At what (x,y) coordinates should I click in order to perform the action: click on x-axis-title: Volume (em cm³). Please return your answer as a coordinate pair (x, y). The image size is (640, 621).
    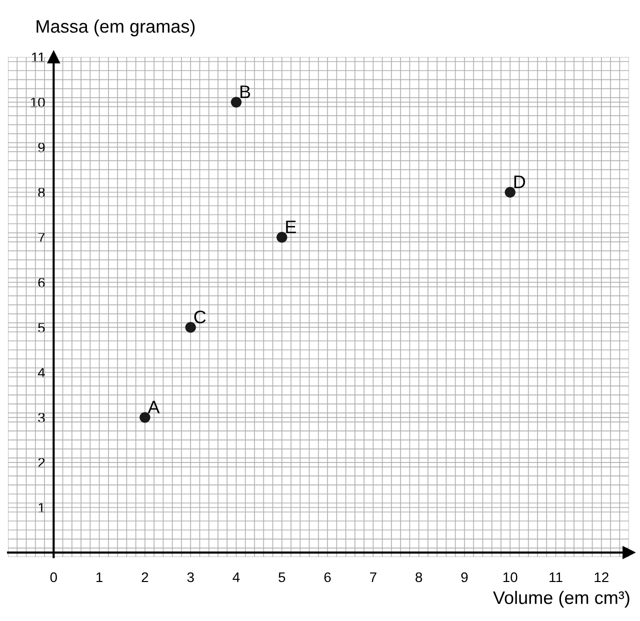
    Looking at the image, I should click on (561, 599).